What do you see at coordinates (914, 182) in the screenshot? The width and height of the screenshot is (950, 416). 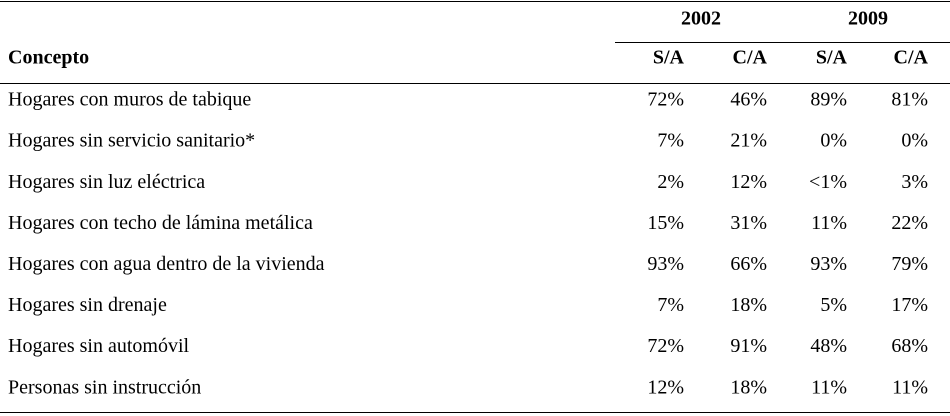 I see `cell: 3%` at bounding box center [914, 182].